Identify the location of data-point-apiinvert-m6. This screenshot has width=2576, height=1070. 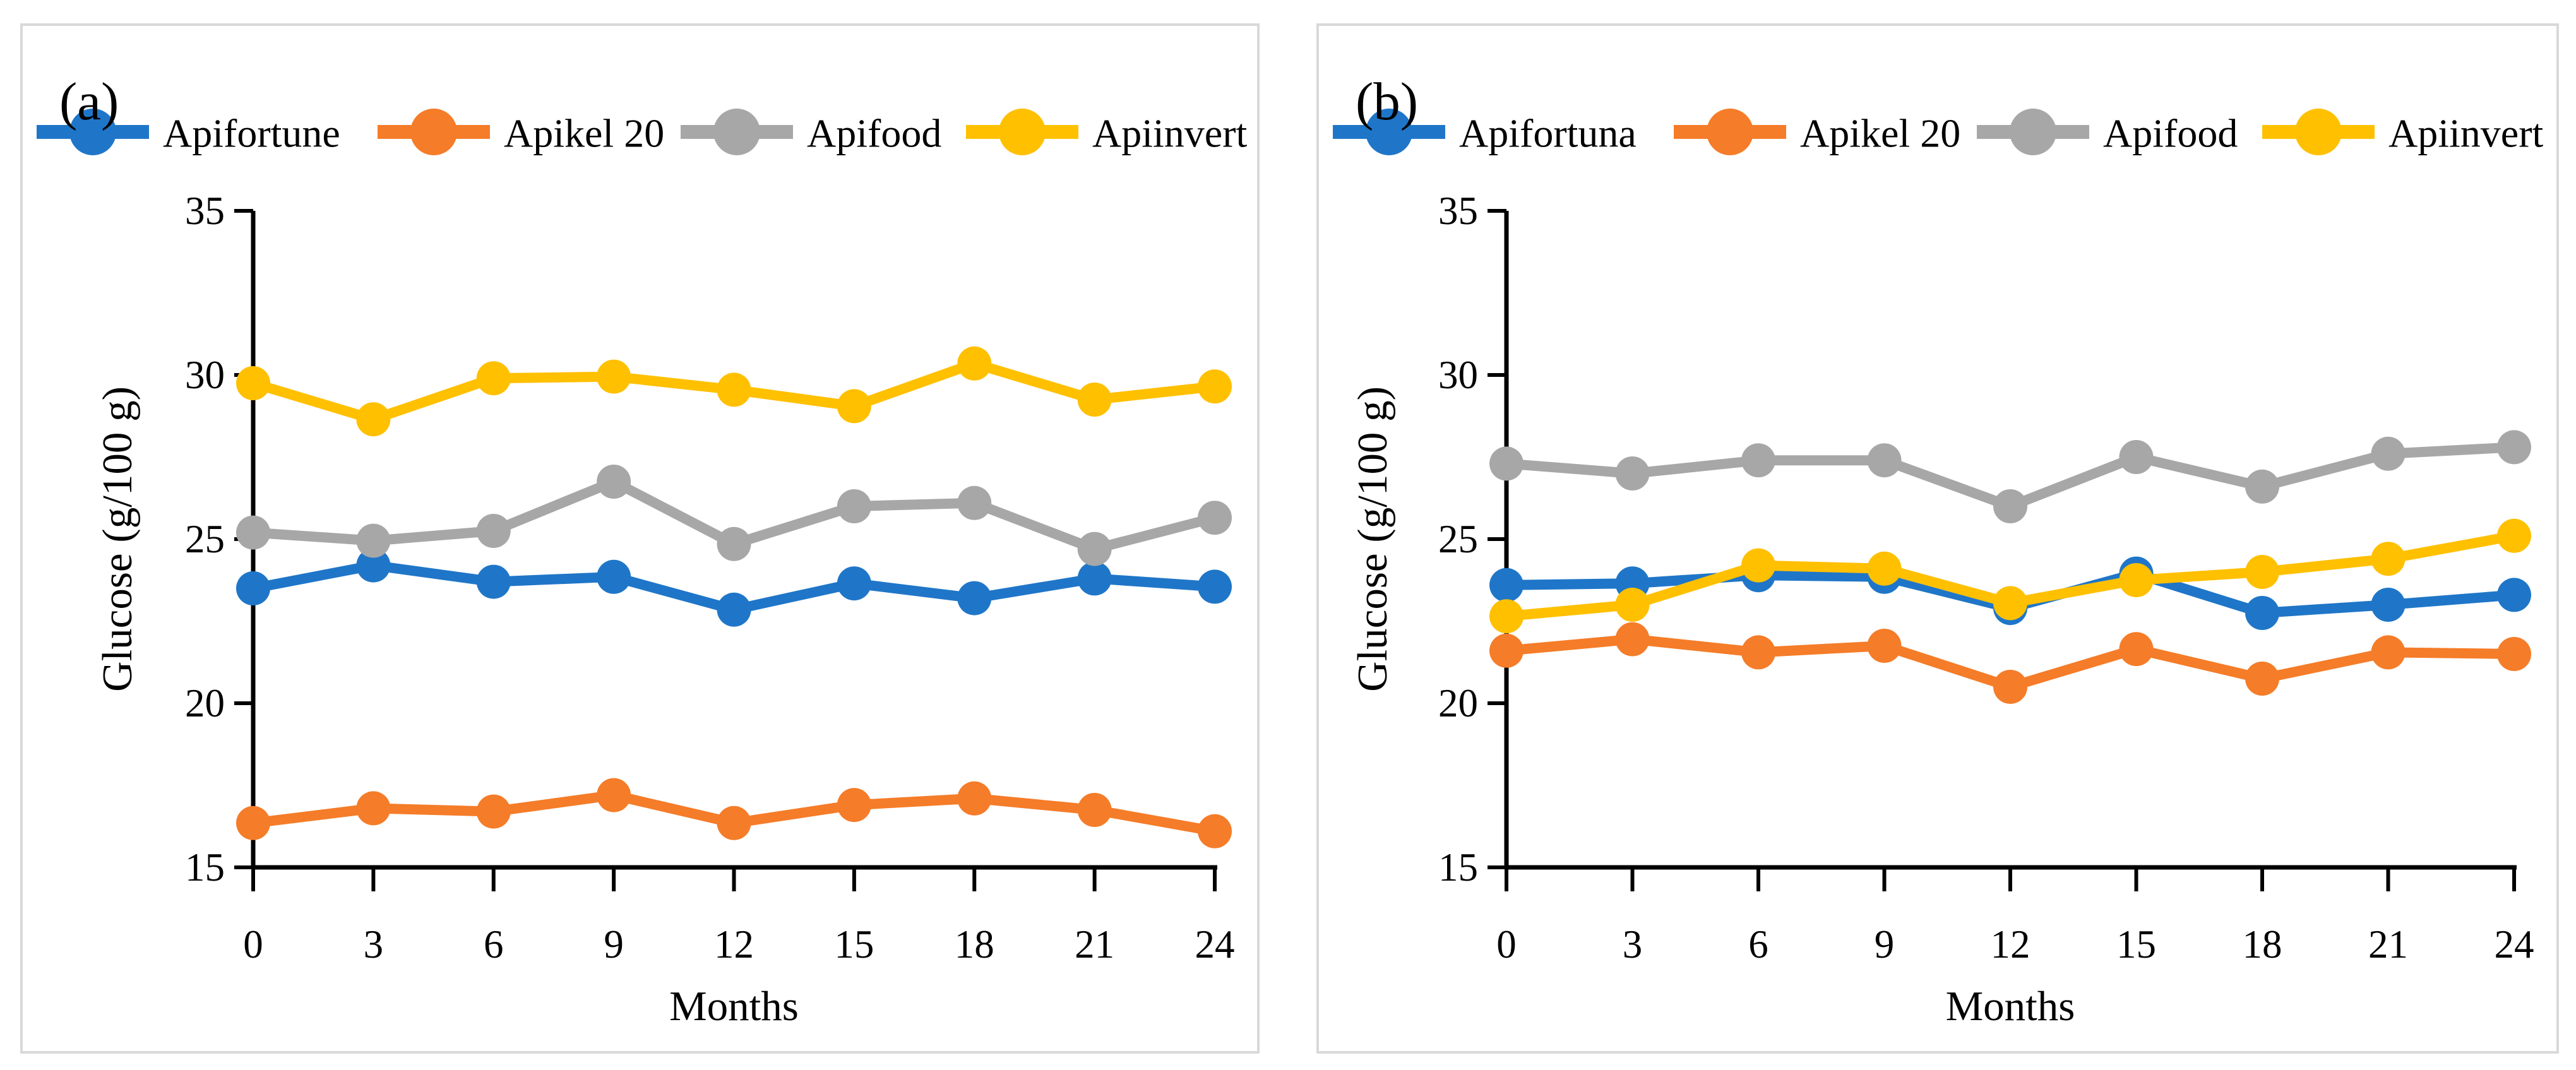
(1758, 565).